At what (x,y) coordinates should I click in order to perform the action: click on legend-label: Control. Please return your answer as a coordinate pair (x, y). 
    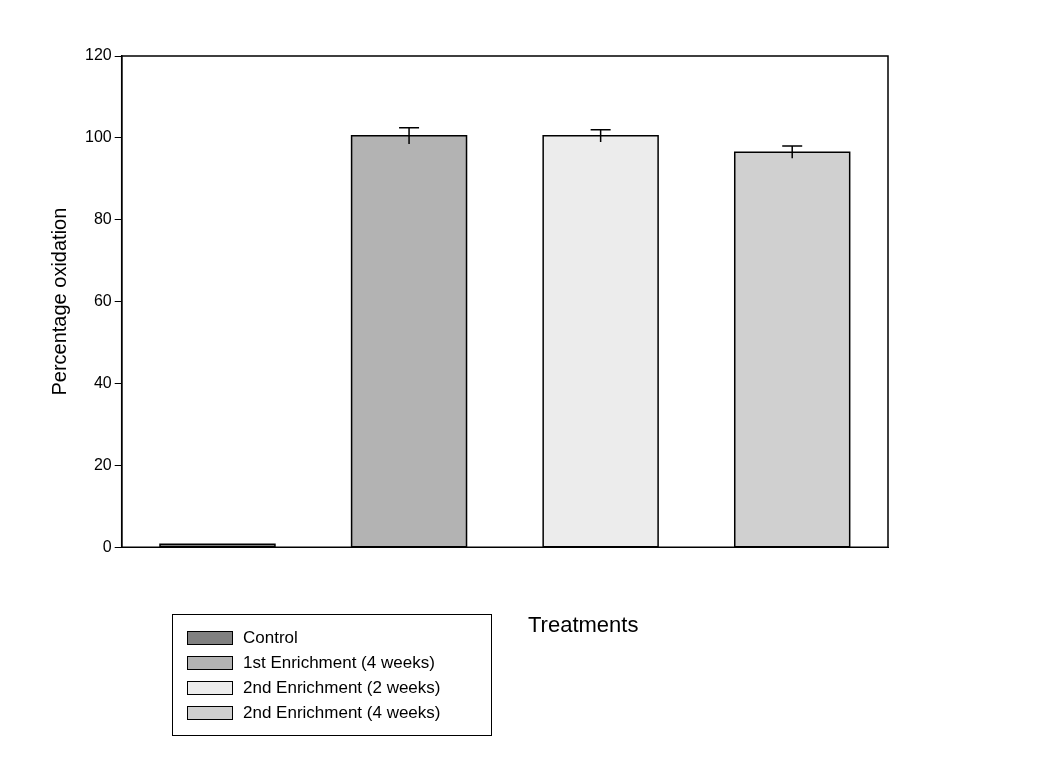
    Looking at the image, I should click on (270, 638).